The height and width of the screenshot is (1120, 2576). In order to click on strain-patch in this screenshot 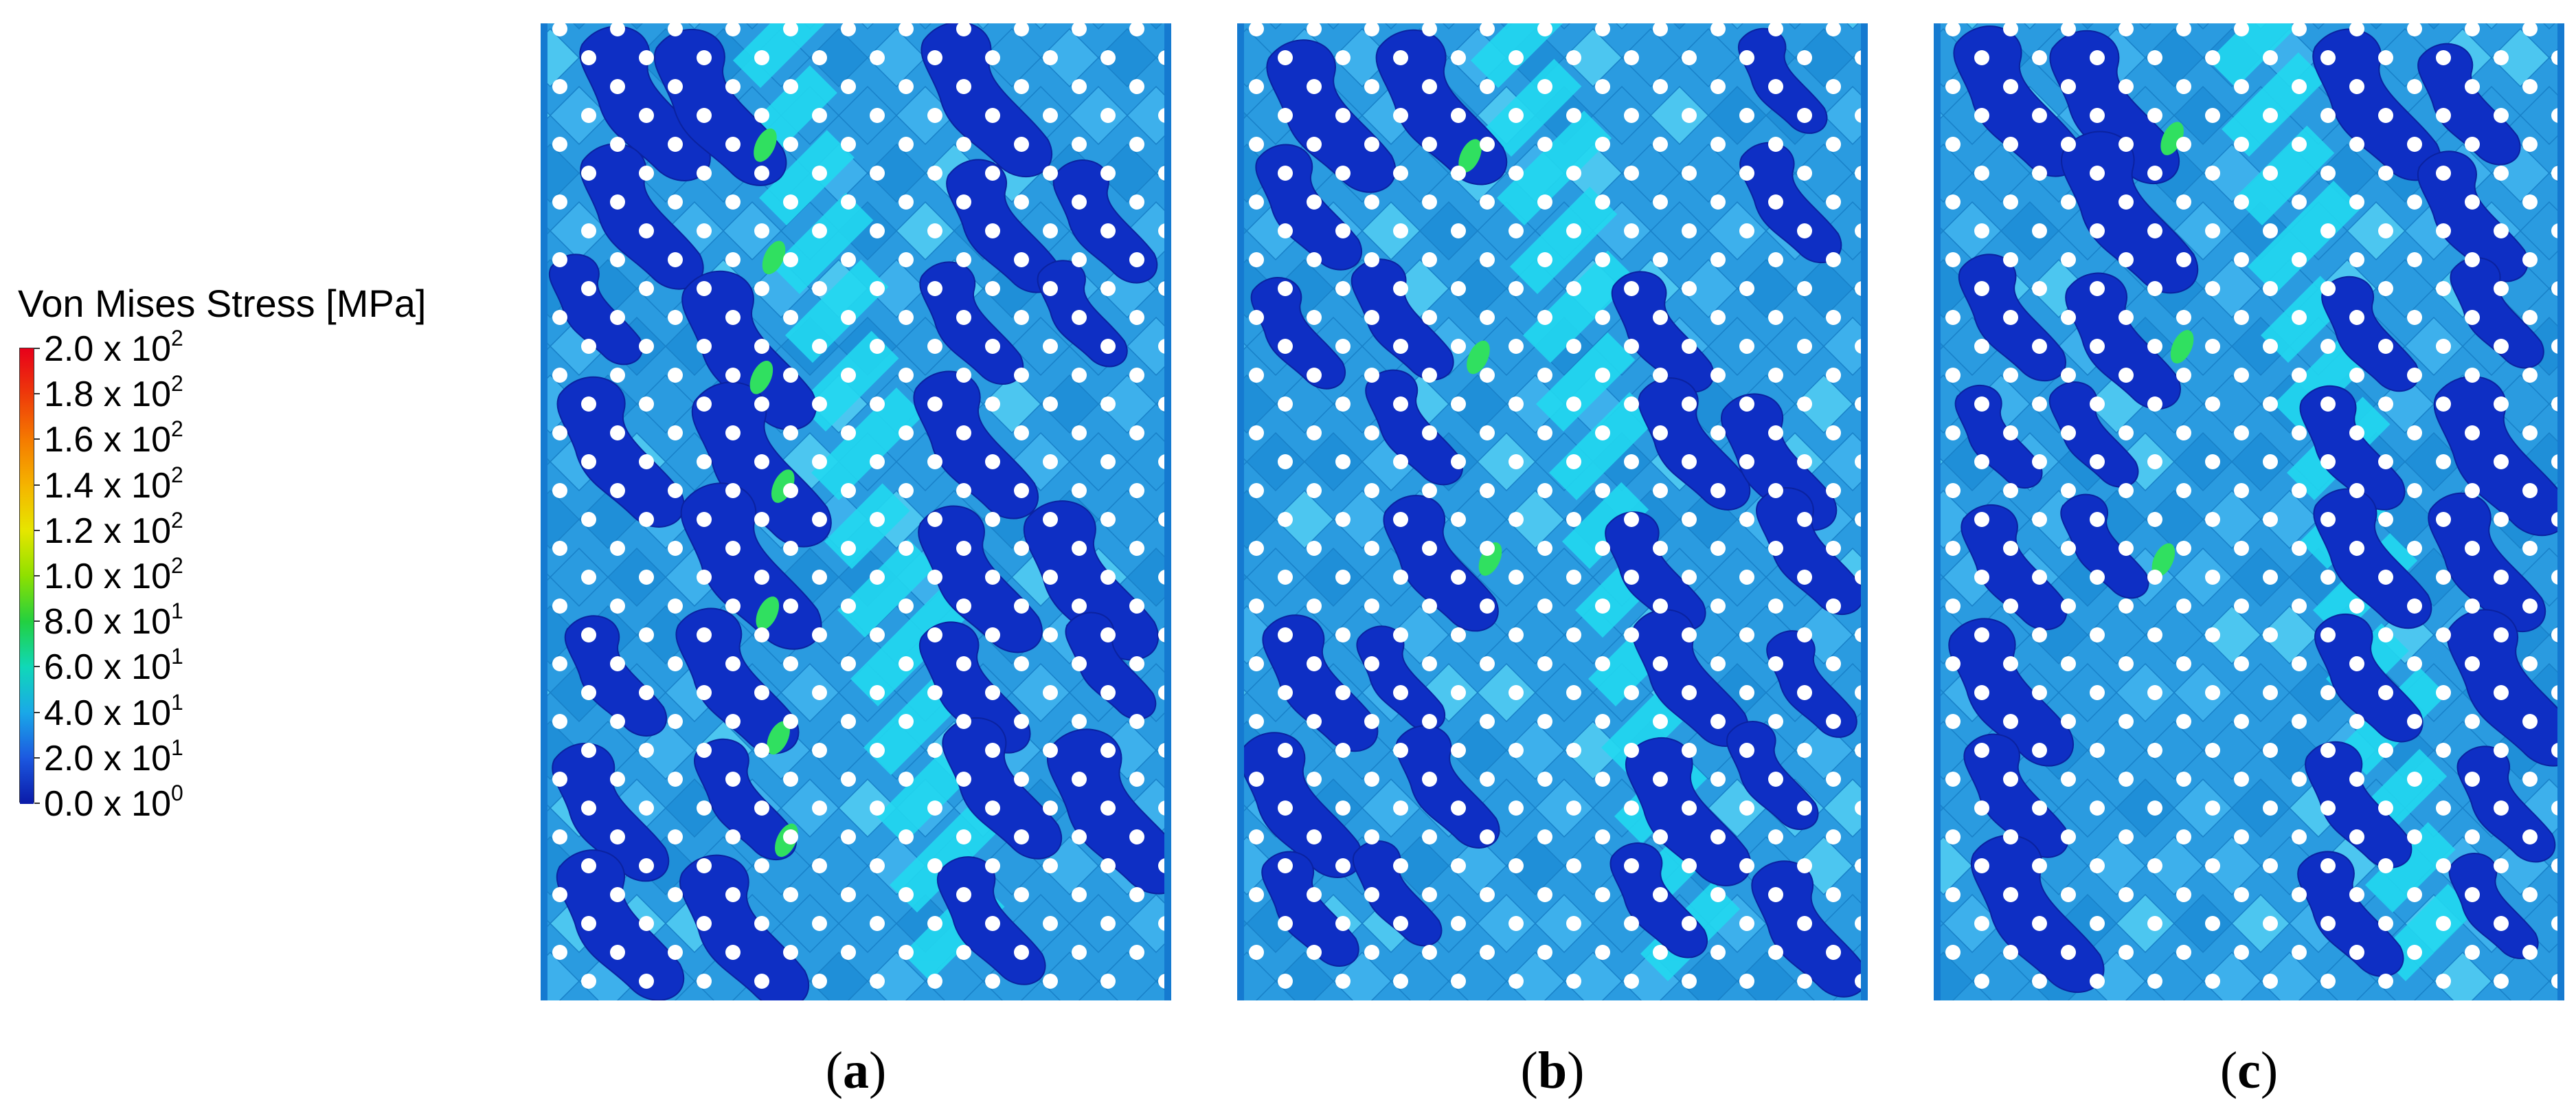, I will do `click(1605, 525)`.